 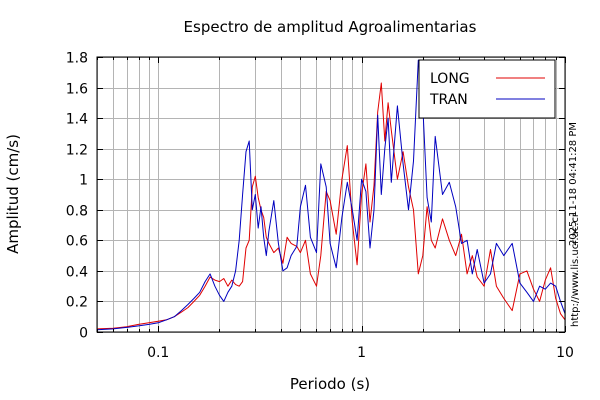 I want to click on y-tick-label: 0.4, so click(x=77, y=273).